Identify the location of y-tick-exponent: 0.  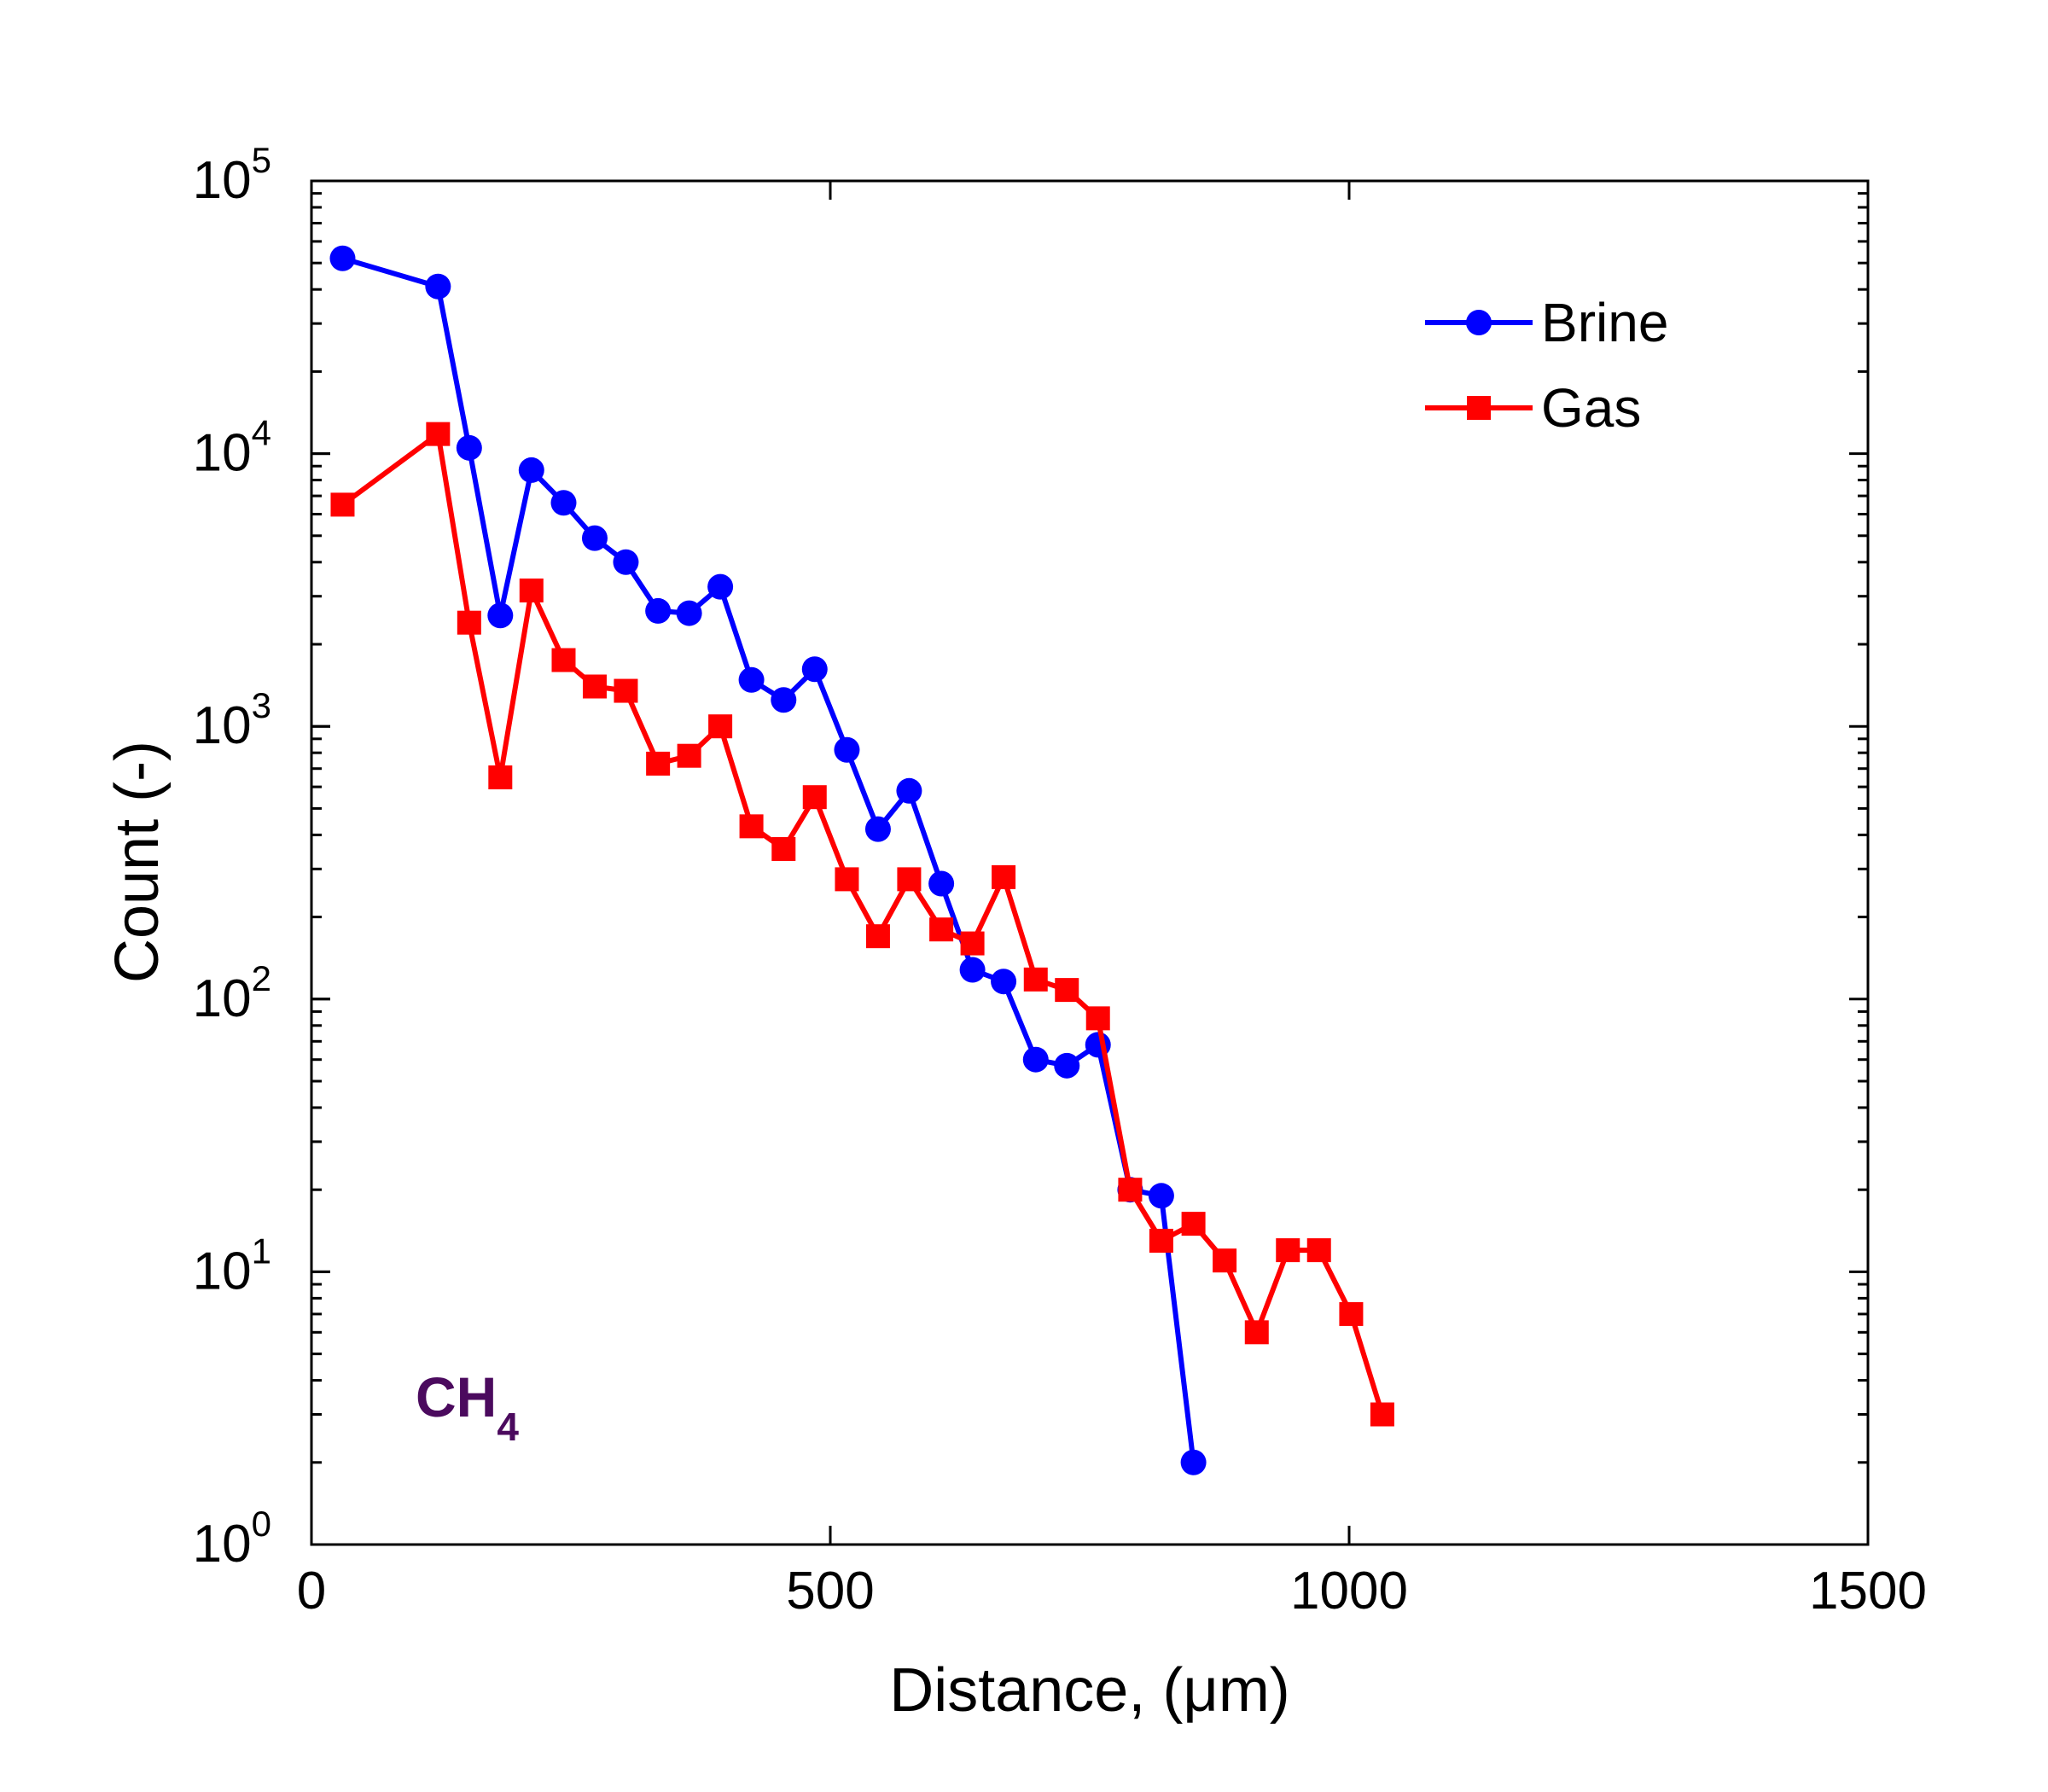
(261, 1524).